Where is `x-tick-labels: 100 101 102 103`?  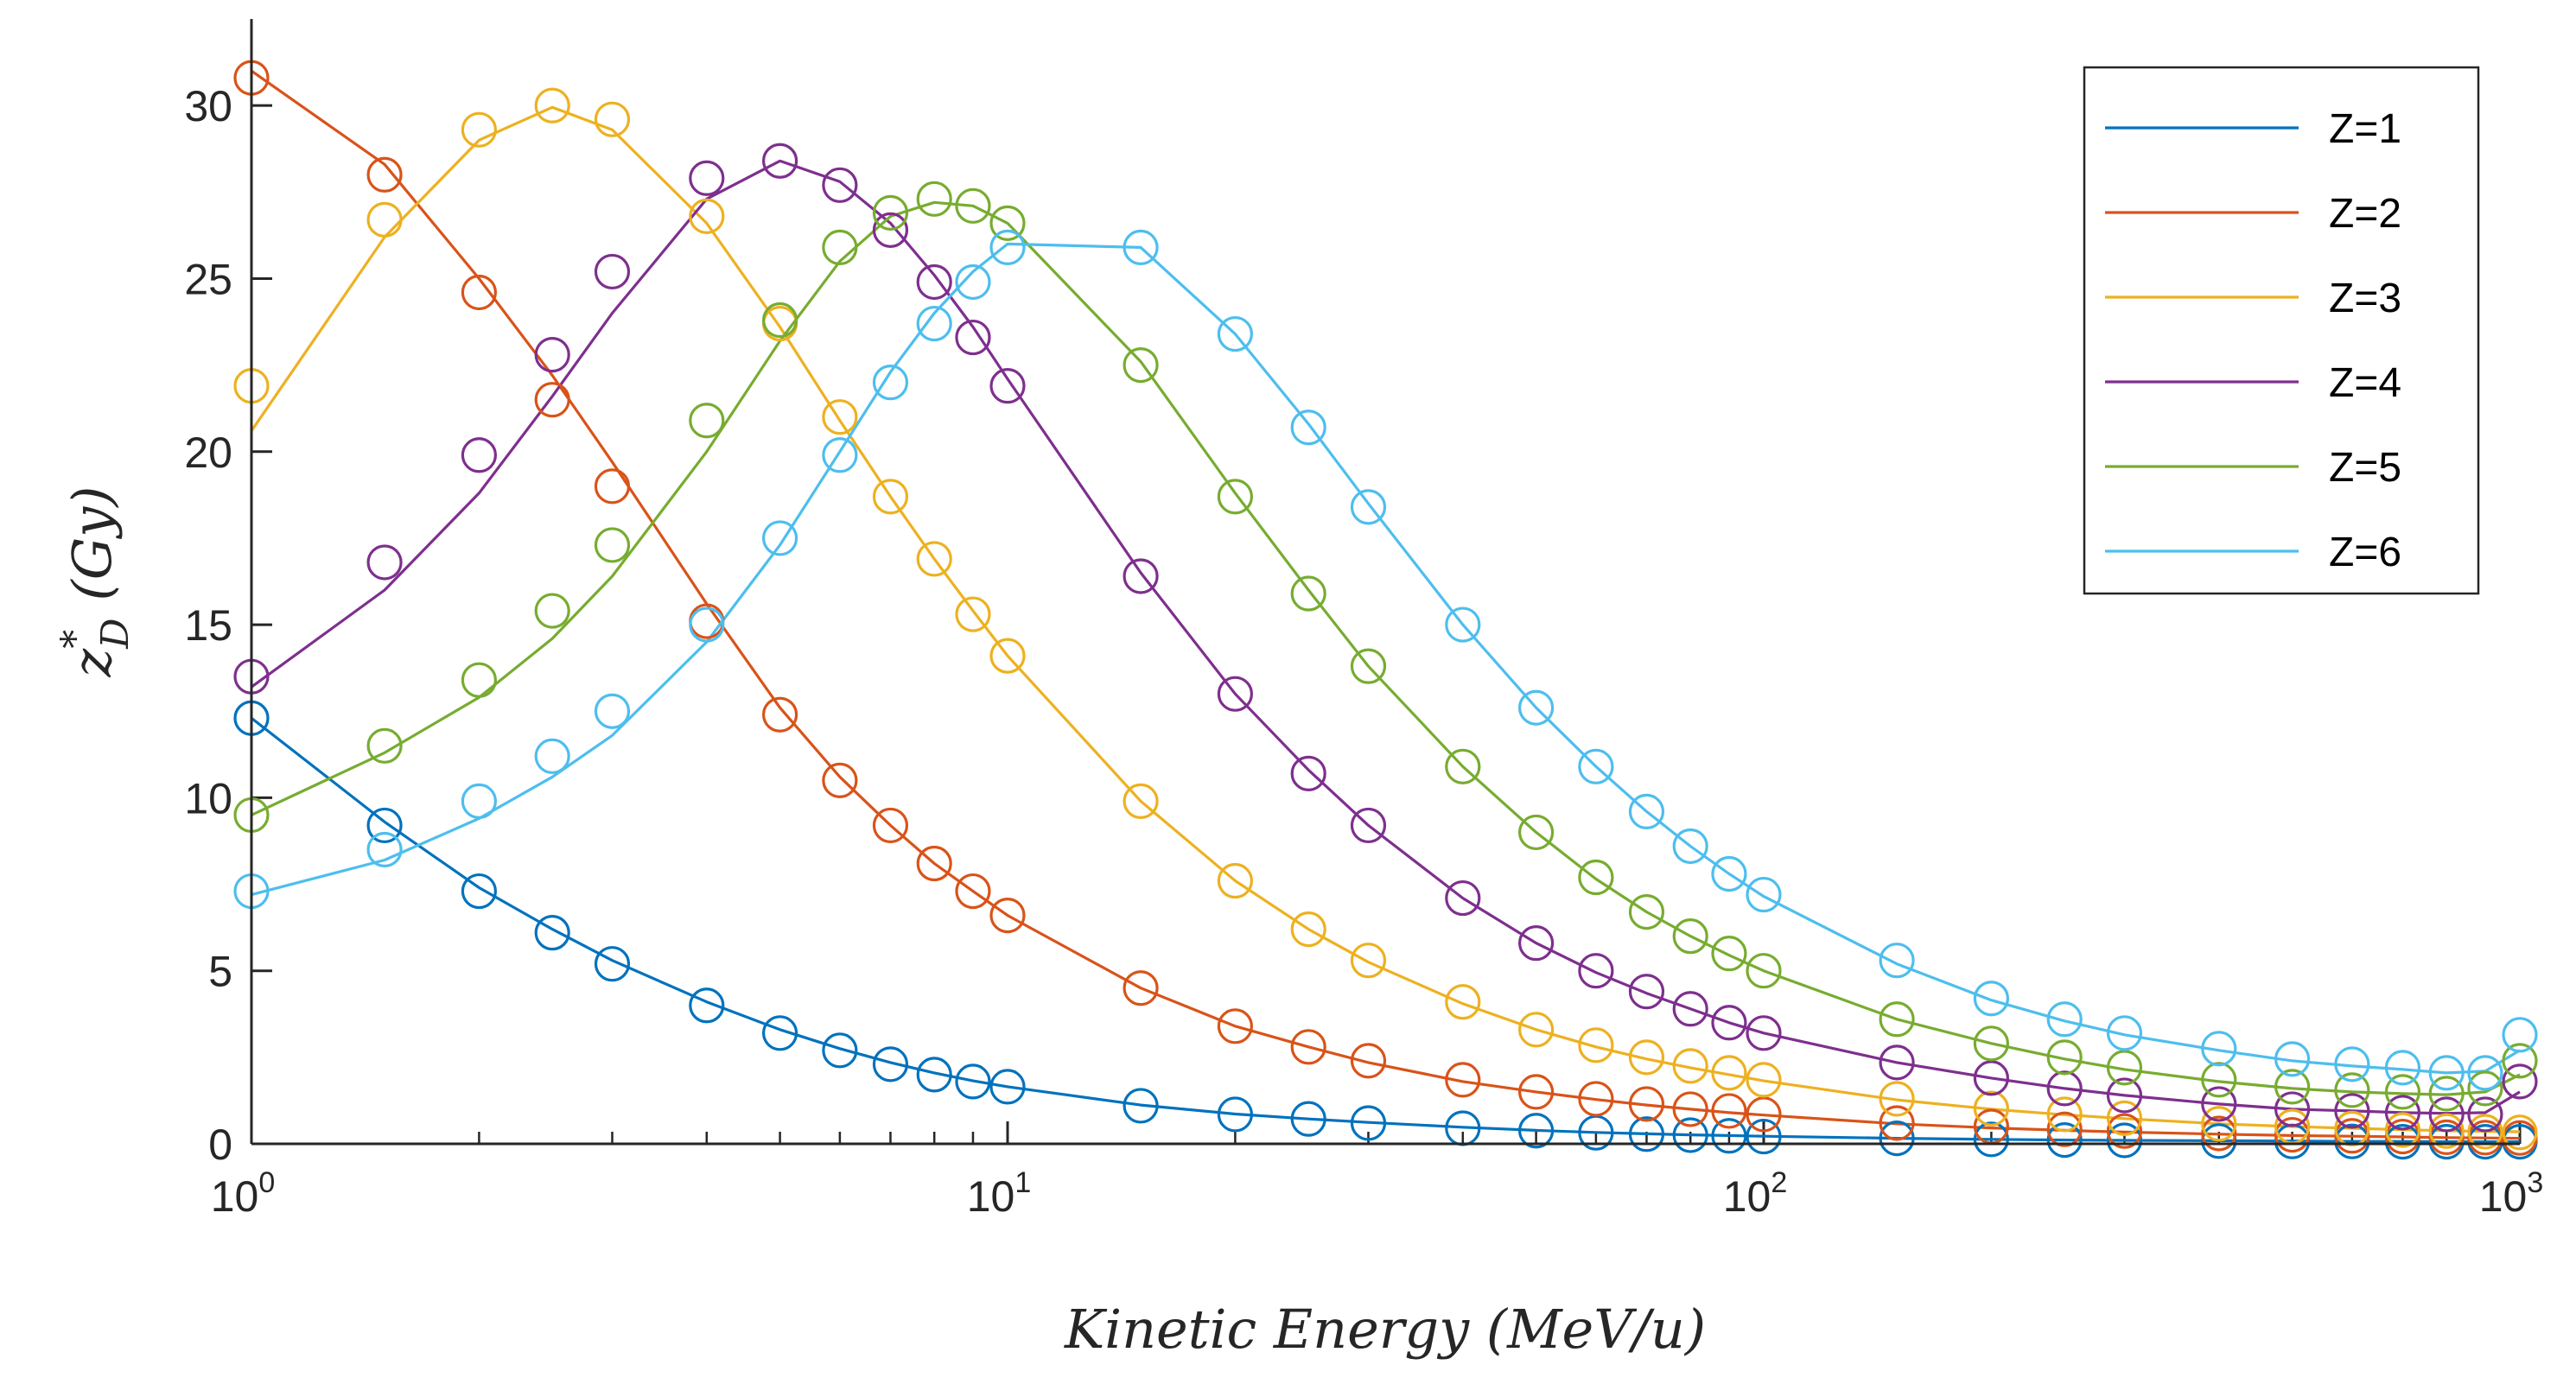 x-tick-labels: 100 101 102 103 is located at coordinates (1378, 1193).